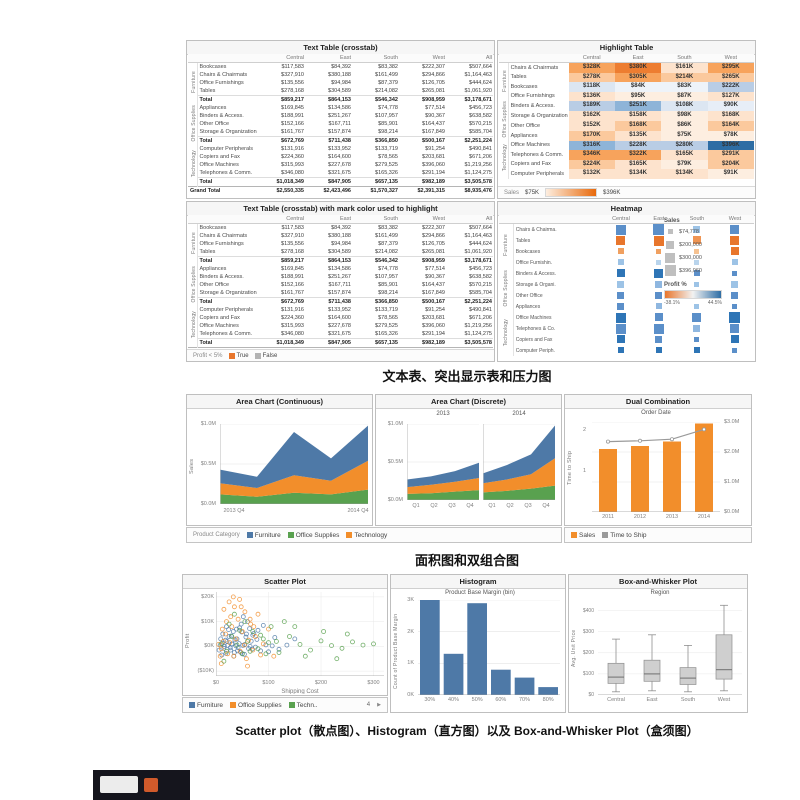 The image size is (800, 800). What do you see at coordinates (670, 257) in the screenshot?
I see `size-swatch-box` at bounding box center [670, 257].